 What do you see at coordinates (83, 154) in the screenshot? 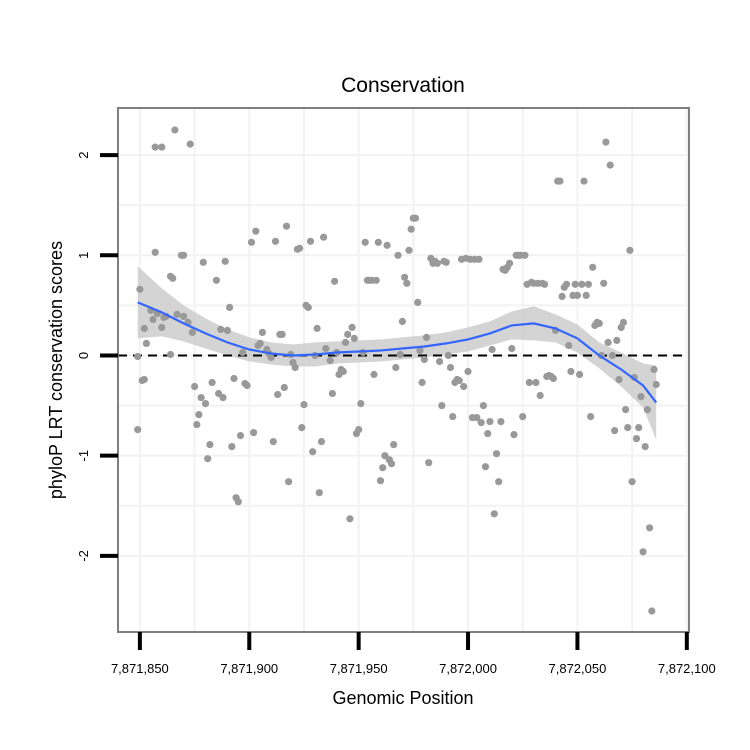
I see `y-tick-label: 2` at bounding box center [83, 154].